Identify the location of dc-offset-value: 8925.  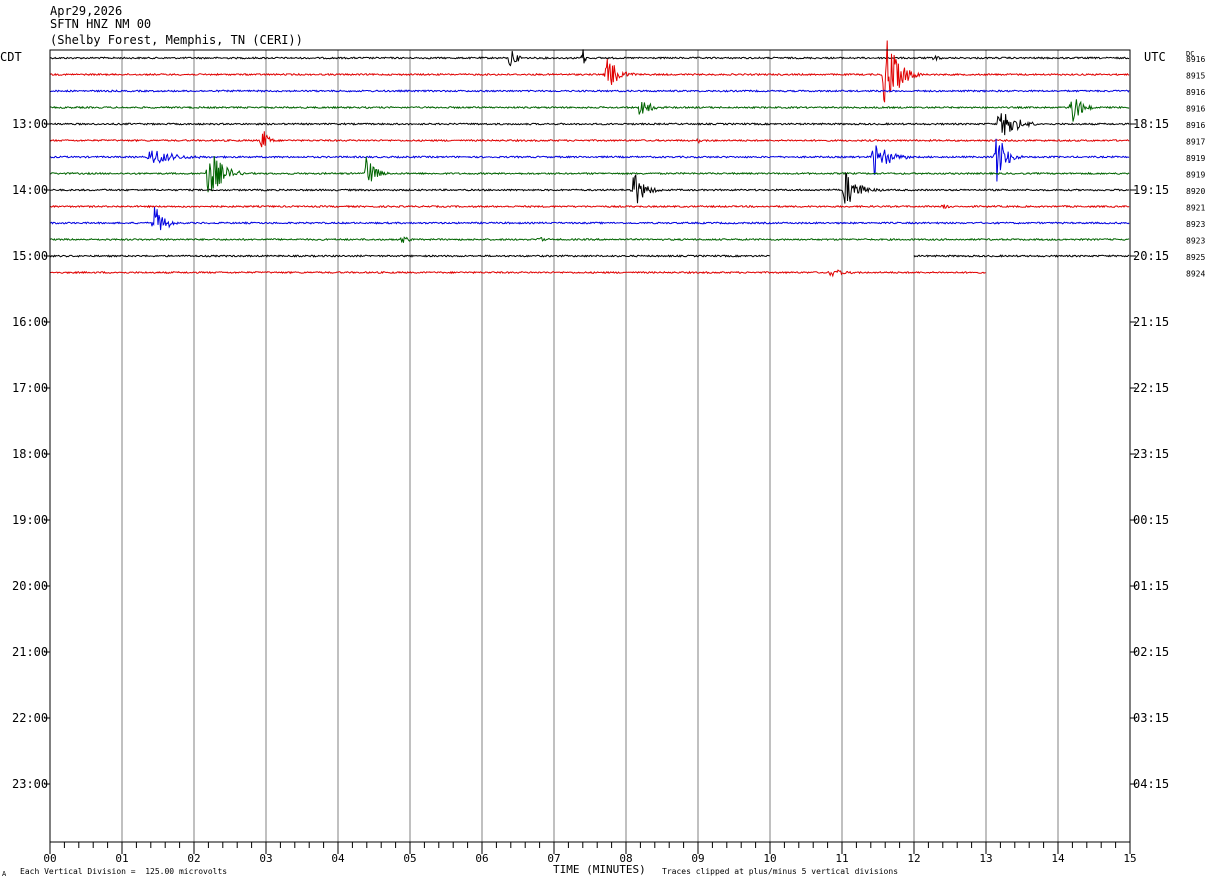
(1195, 257).